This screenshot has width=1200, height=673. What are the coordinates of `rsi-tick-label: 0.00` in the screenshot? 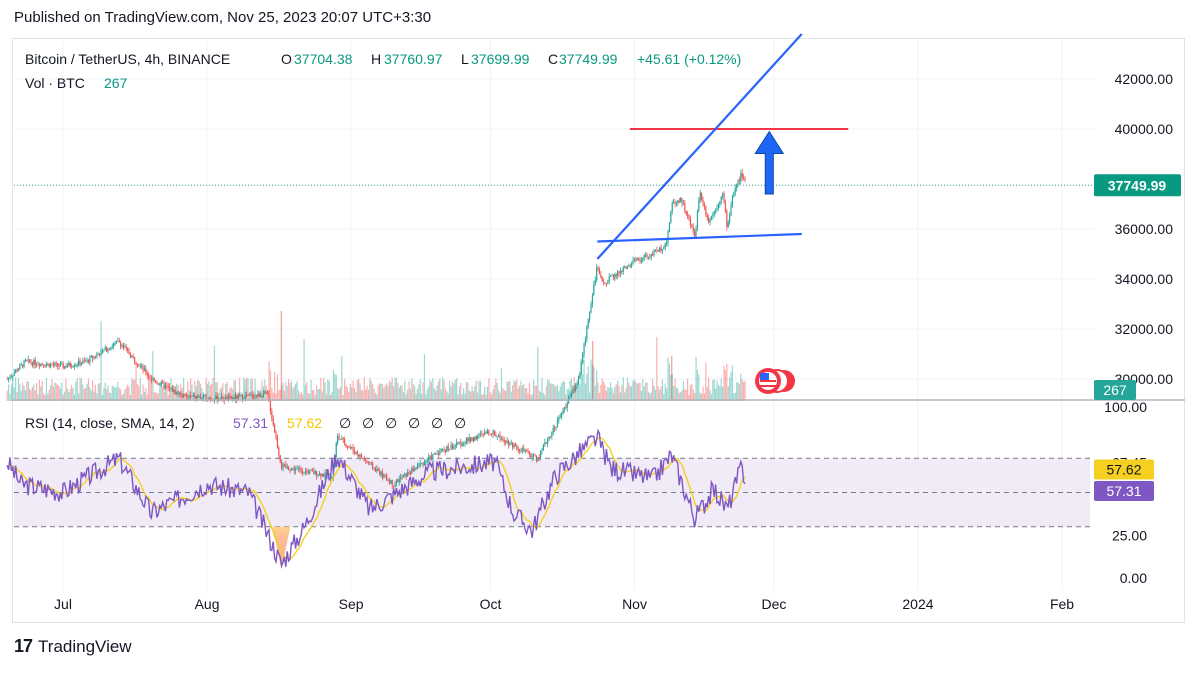 It's located at (1133, 578).